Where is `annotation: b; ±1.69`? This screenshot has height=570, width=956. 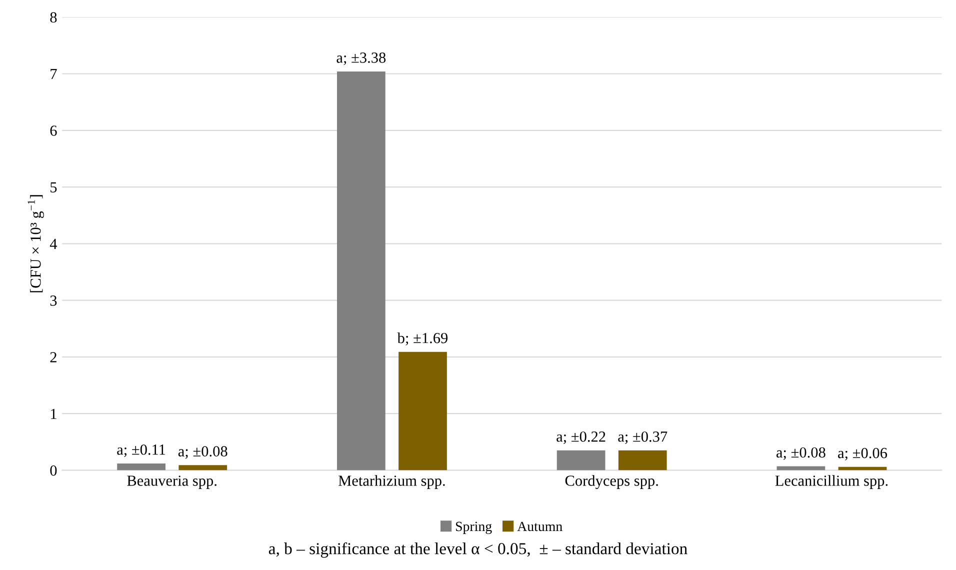
annotation: b; ±1.69 is located at coordinates (422, 339).